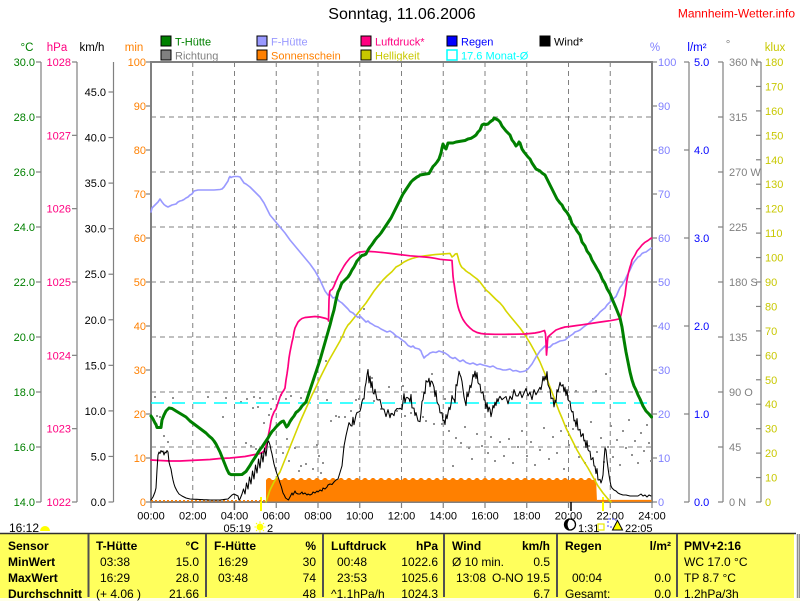 This screenshot has height=601, width=800. What do you see at coordinates (24, 283) in the screenshot?
I see `svg-text: 22.0` at bounding box center [24, 283].